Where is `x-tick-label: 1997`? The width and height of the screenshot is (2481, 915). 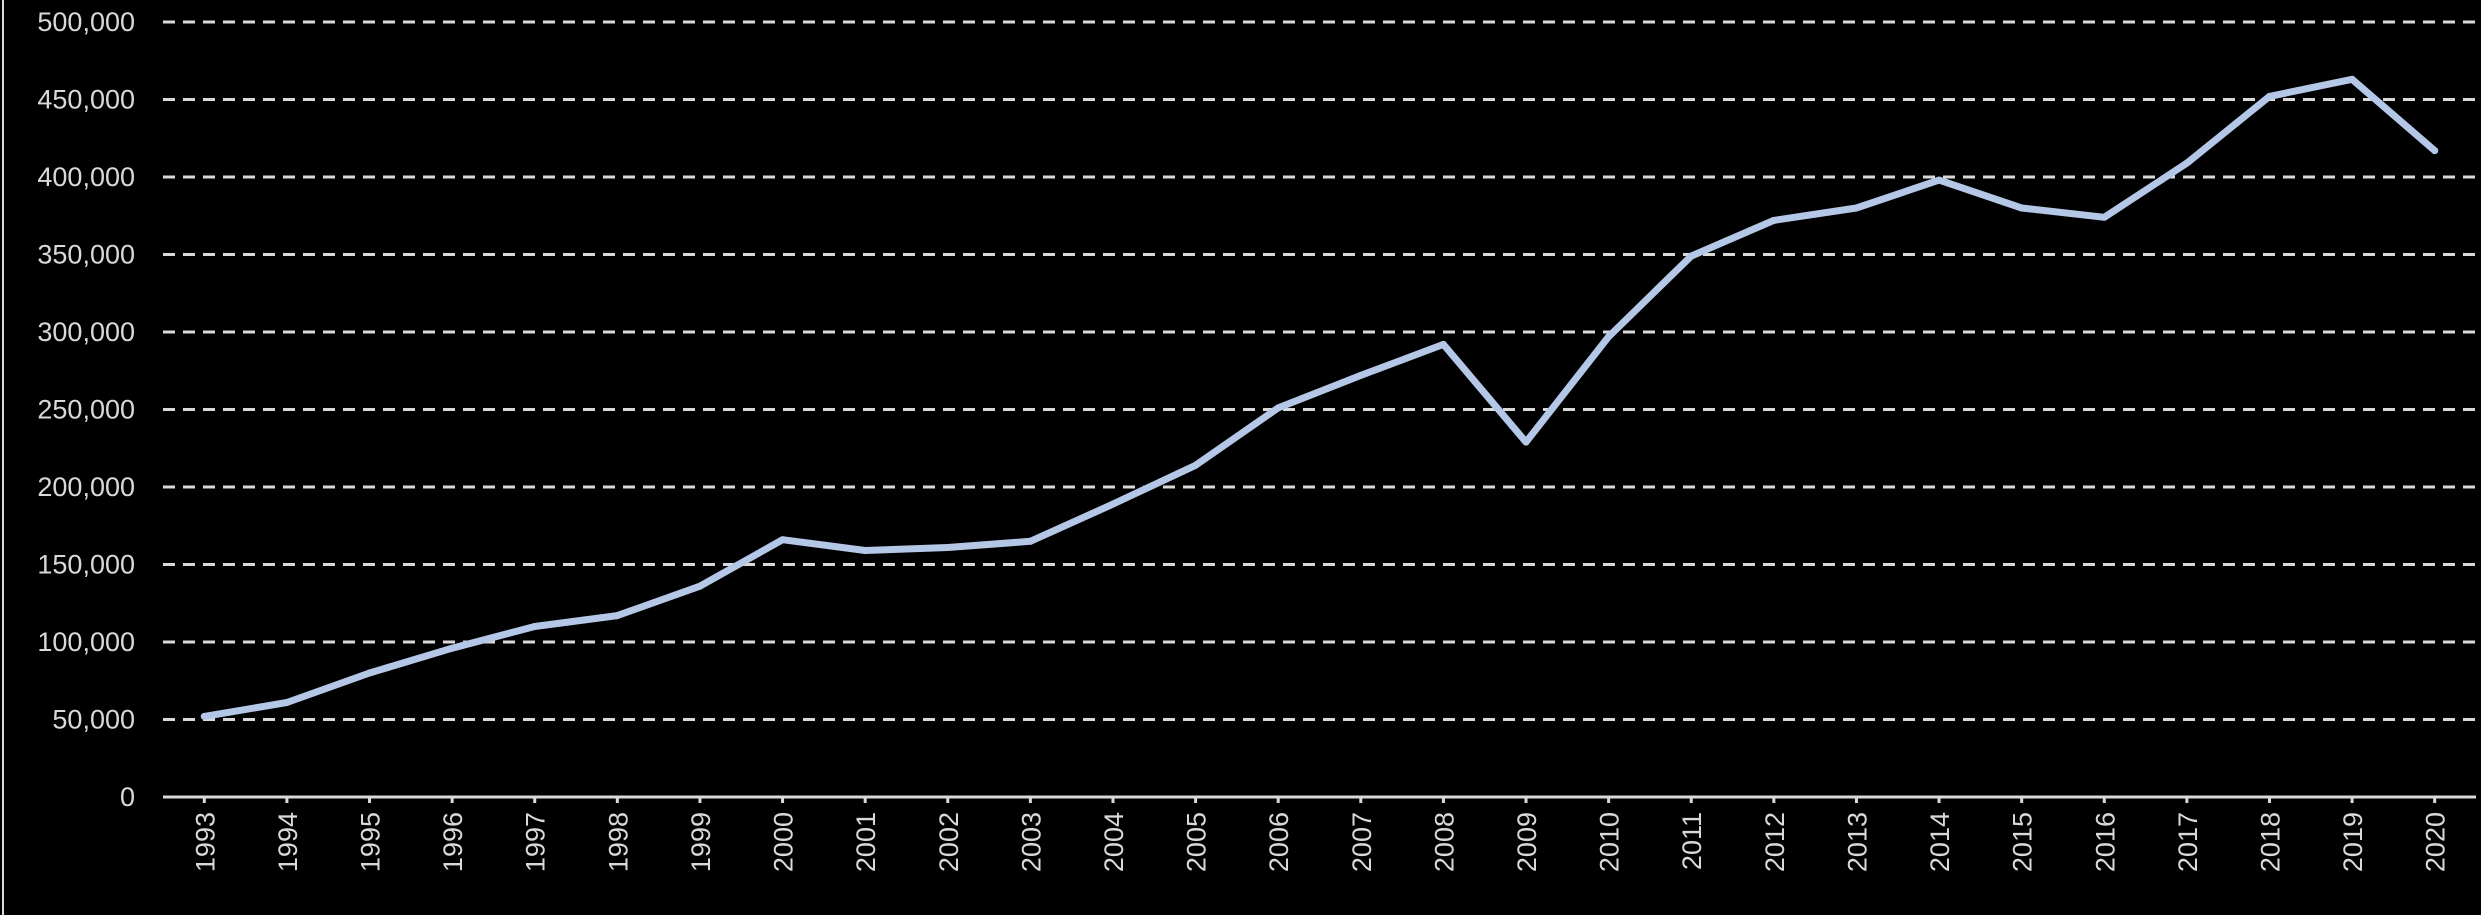 x-tick-label: 1997 is located at coordinates (536, 842).